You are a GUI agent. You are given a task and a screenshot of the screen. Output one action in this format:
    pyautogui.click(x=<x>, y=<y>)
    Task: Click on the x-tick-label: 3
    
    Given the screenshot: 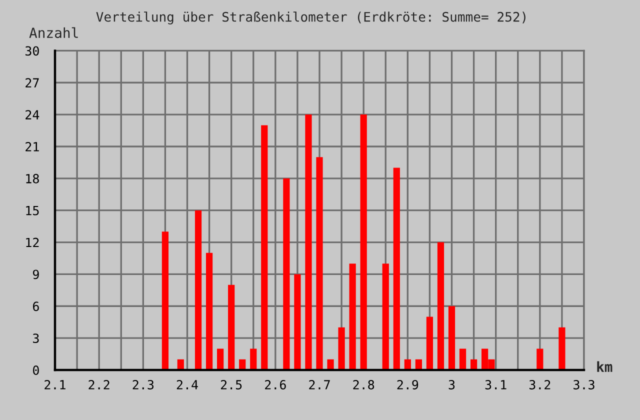 What is the action you would take?
    pyautogui.click(x=451, y=385)
    